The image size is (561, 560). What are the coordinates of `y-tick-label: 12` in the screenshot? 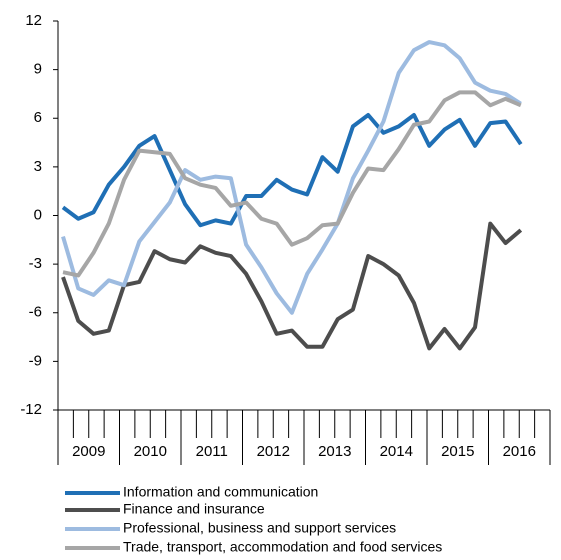 It's located at (33, 20).